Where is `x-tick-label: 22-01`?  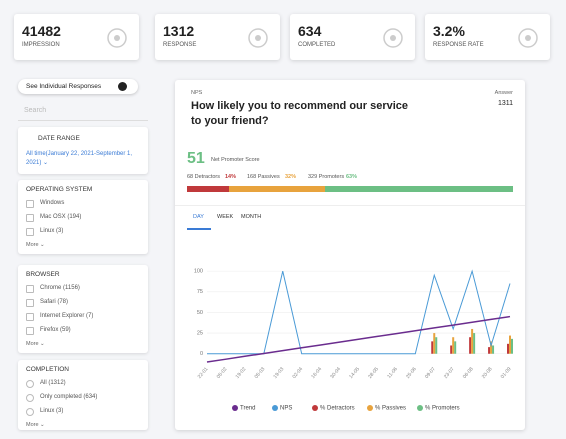 x-tick-label: 22-01 is located at coordinates (203, 373).